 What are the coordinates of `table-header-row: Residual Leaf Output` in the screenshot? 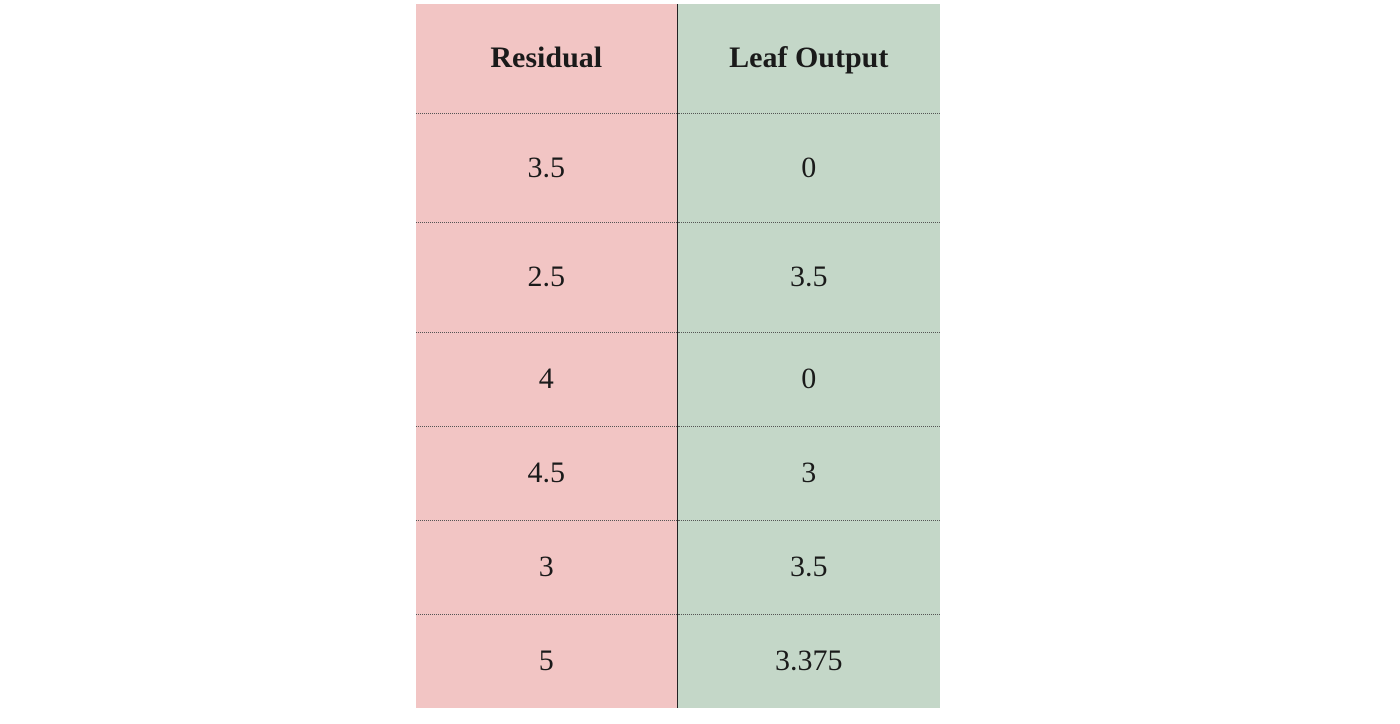 It's located at (678, 59).